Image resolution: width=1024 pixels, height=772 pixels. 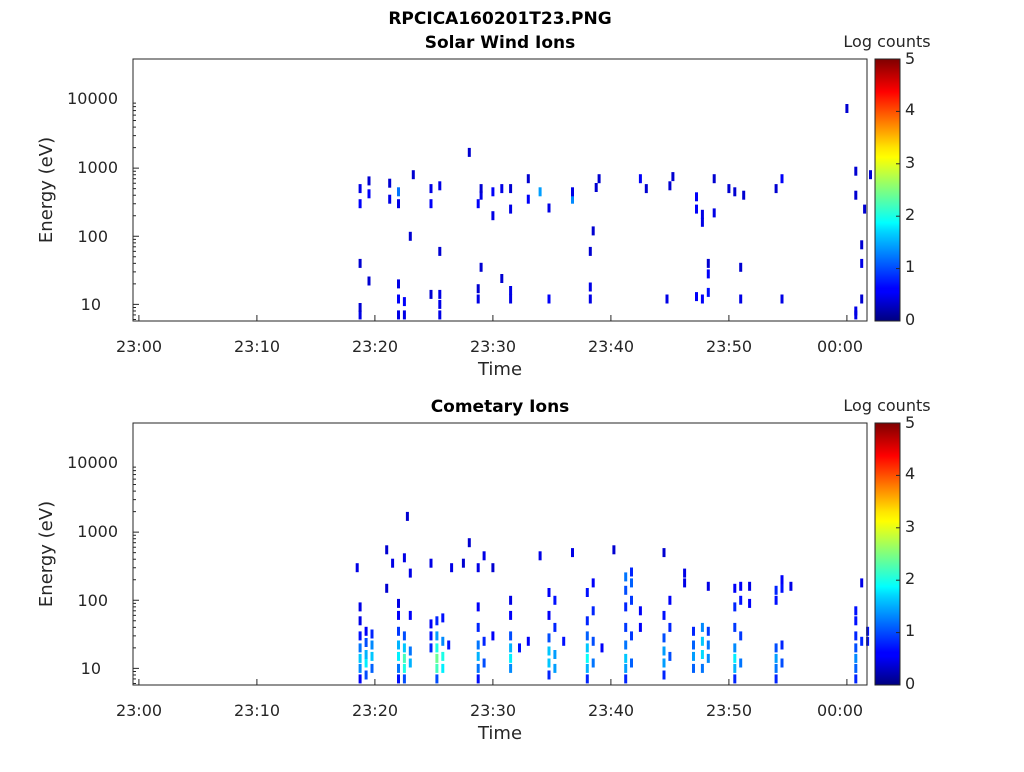 What do you see at coordinates (729, 346) in the screenshot?
I see `x-tick-label: 23:50` at bounding box center [729, 346].